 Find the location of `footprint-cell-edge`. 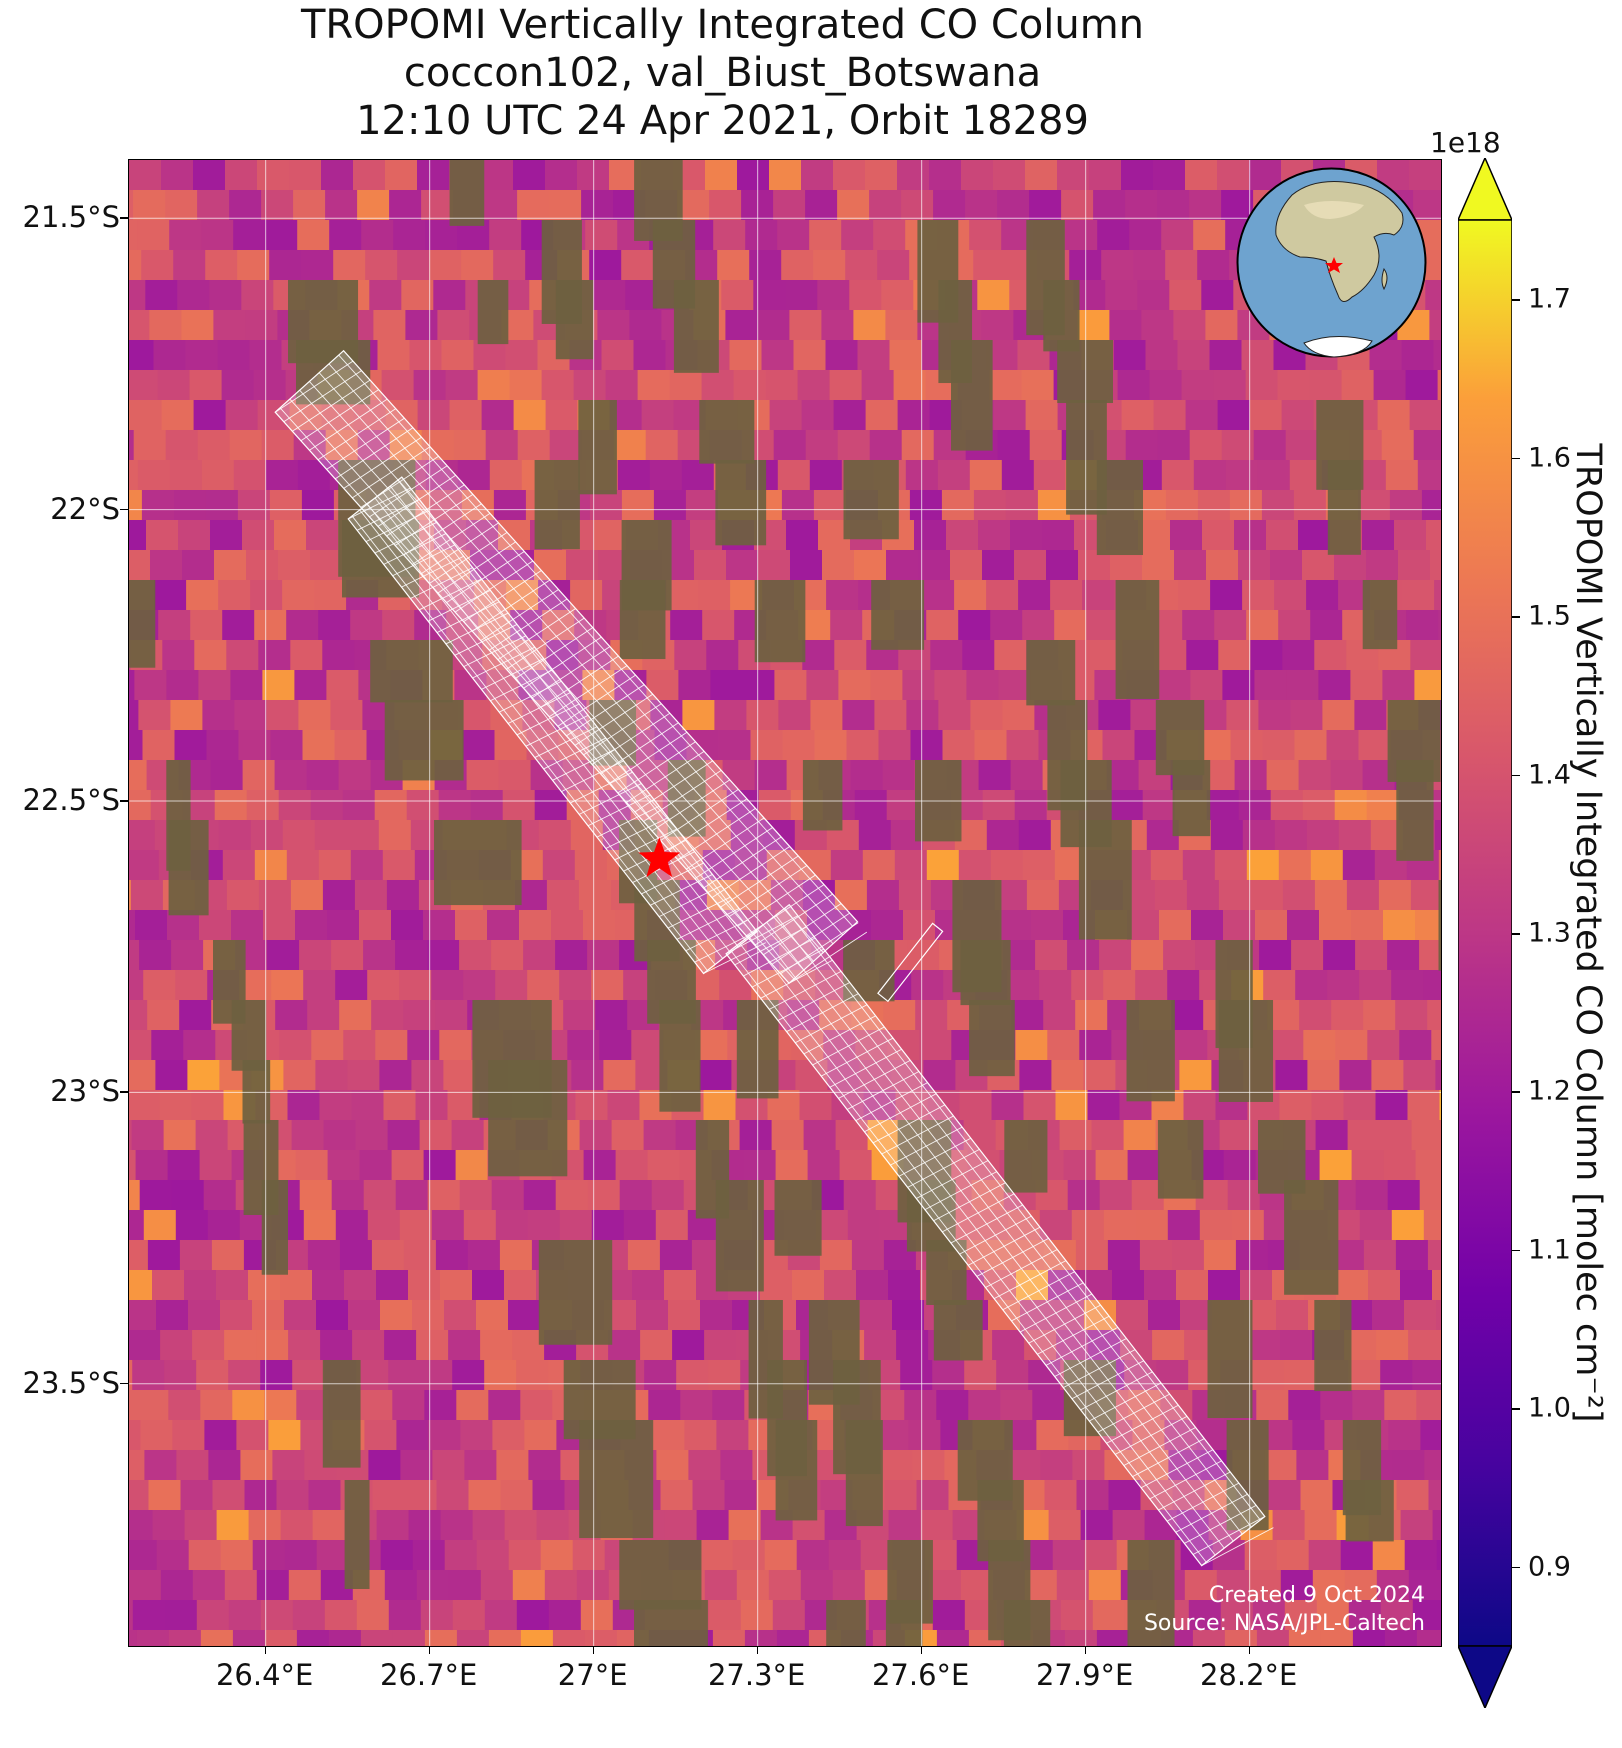

footprint-cell-edge is located at coordinates (828, 957).